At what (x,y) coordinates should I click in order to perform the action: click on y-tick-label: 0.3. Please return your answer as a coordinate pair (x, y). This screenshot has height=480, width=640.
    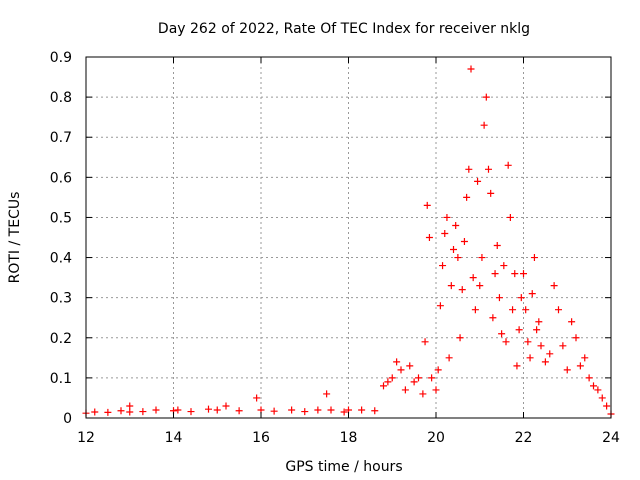
    Looking at the image, I should click on (61, 299).